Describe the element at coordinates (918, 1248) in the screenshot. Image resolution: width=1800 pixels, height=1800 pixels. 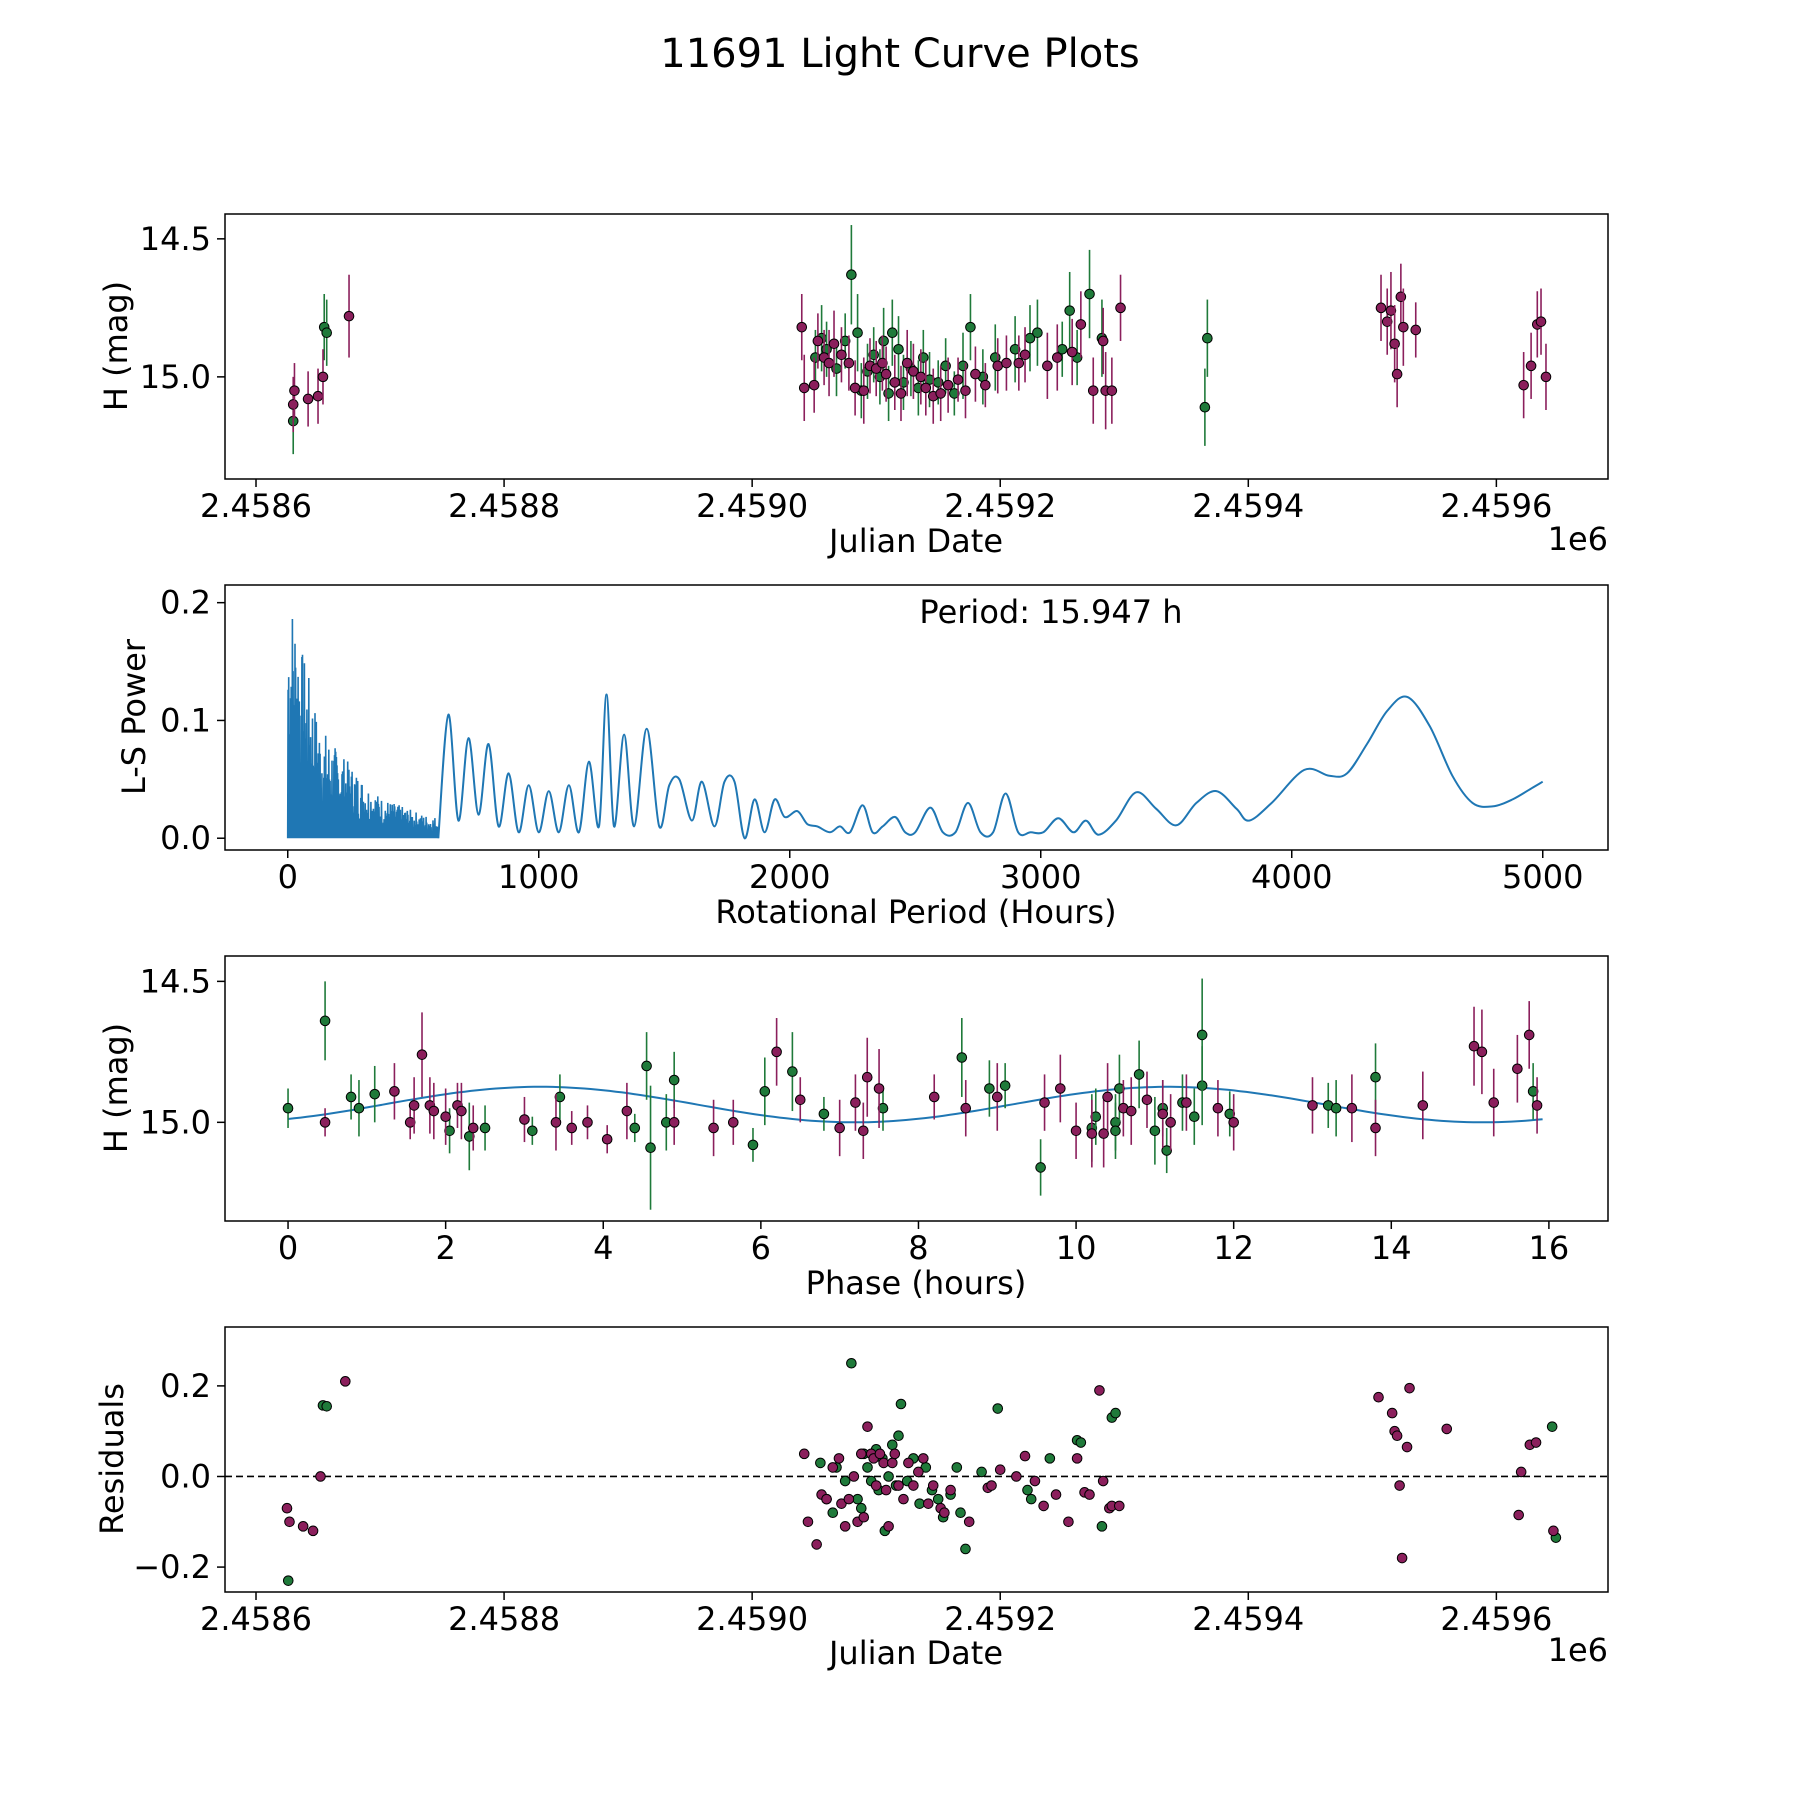
I see `x-tick-label: 8` at that location.